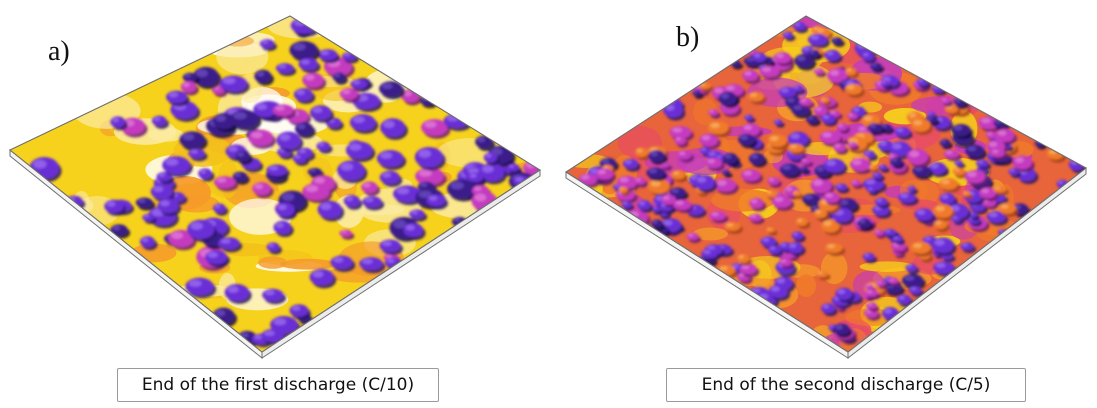  Describe the element at coordinates (688, 37) in the screenshot. I see `panel-label-b: b)` at that location.